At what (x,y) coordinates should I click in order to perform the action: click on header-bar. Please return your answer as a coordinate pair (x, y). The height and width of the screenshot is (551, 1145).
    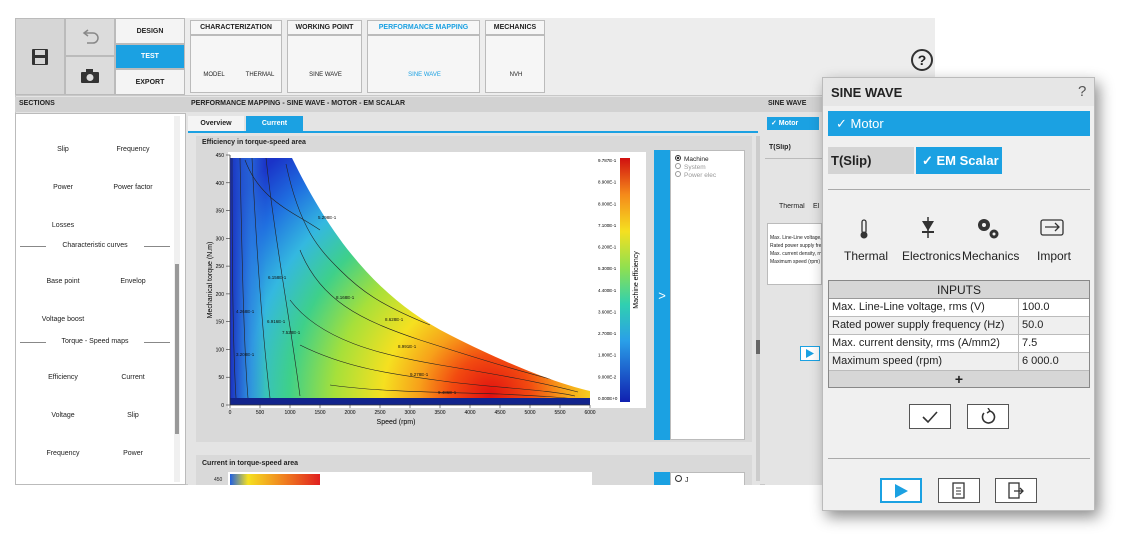
    Looking at the image, I should click on (475, 104).